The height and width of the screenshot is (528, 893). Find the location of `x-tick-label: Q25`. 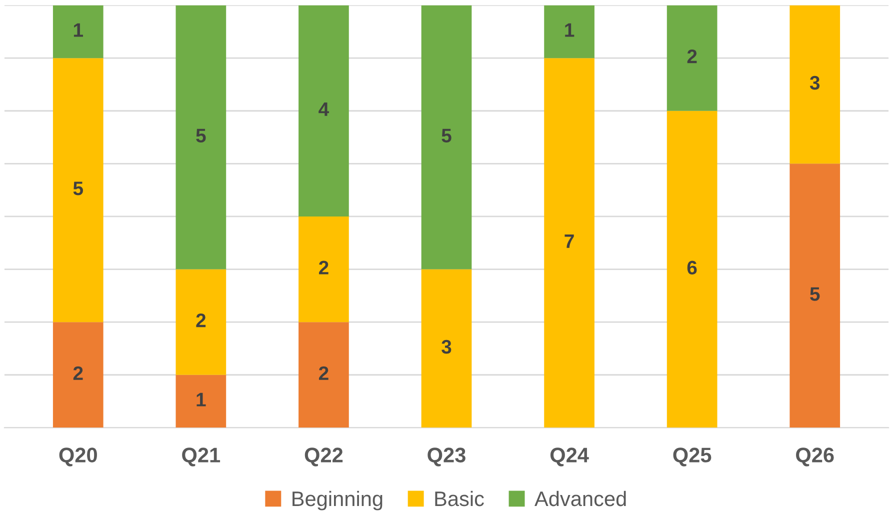

x-tick-label: Q25 is located at coordinates (692, 457).